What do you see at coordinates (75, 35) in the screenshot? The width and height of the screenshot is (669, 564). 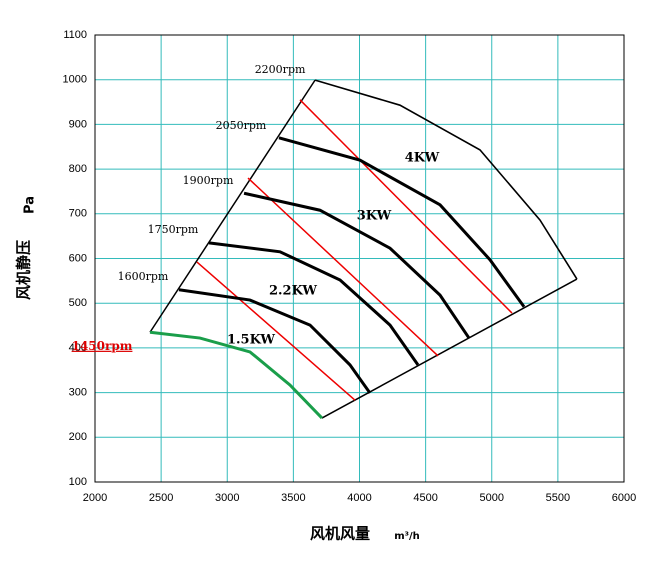 I see `y-tick-label: 1100` at bounding box center [75, 35].